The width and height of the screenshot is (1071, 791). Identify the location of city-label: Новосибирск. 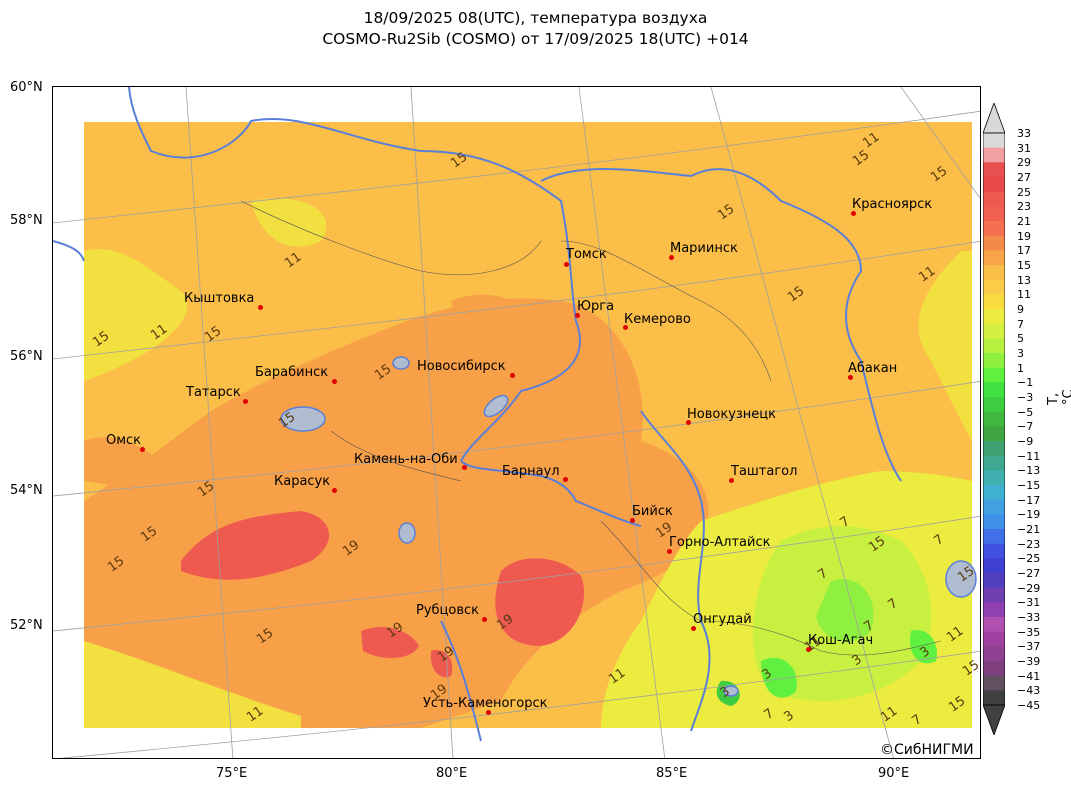
(461, 366).